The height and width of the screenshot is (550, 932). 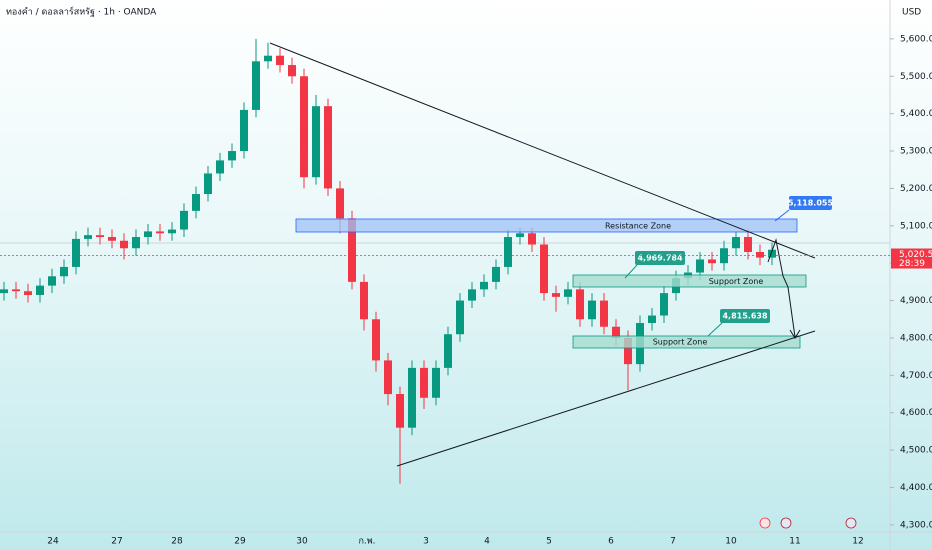 I want to click on x-tick-label: 30, so click(x=302, y=542).